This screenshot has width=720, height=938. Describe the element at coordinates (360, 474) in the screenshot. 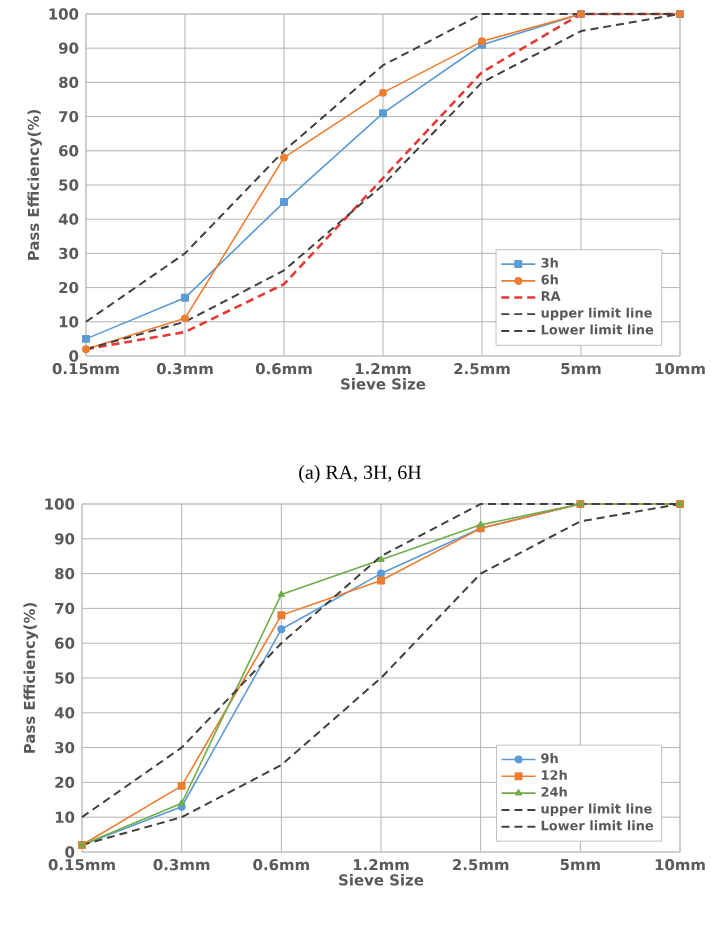

I see `text: (a) RA, 3H, 6H` at that location.